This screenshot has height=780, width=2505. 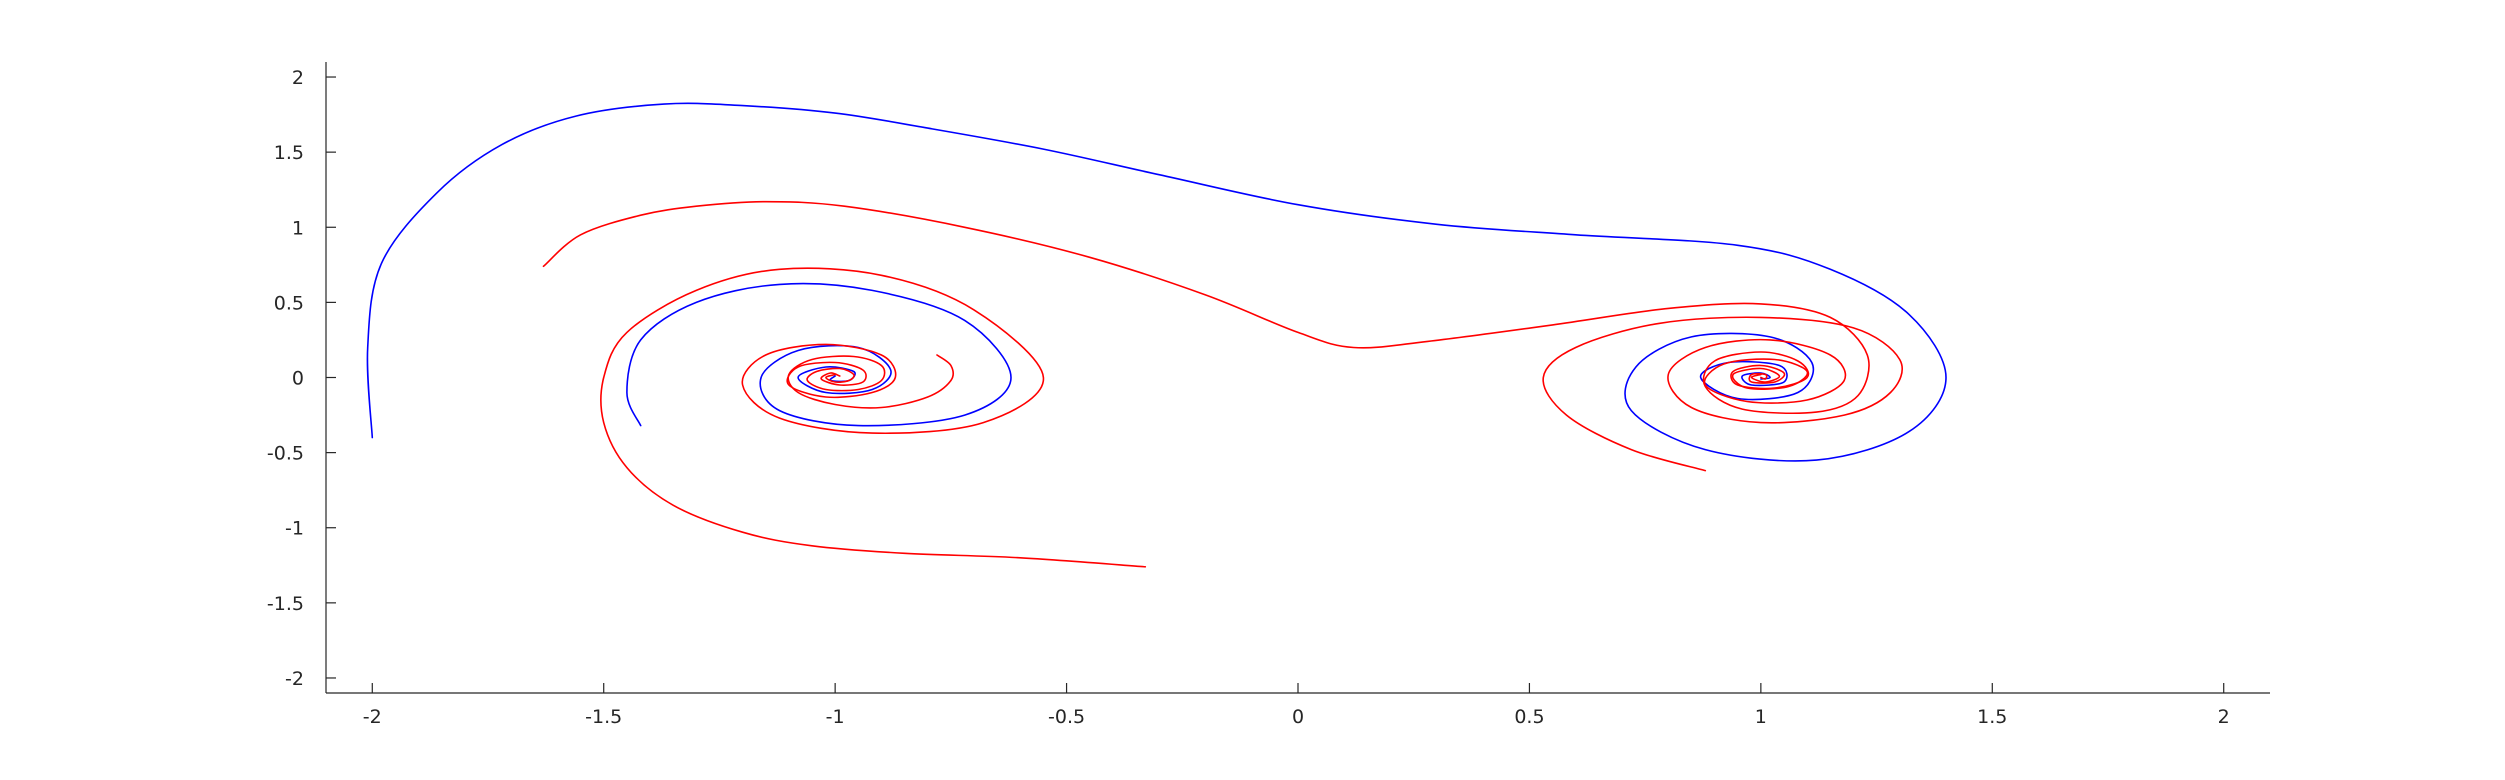 What do you see at coordinates (1761, 717) in the screenshot?
I see `x-tick-label: 1` at bounding box center [1761, 717].